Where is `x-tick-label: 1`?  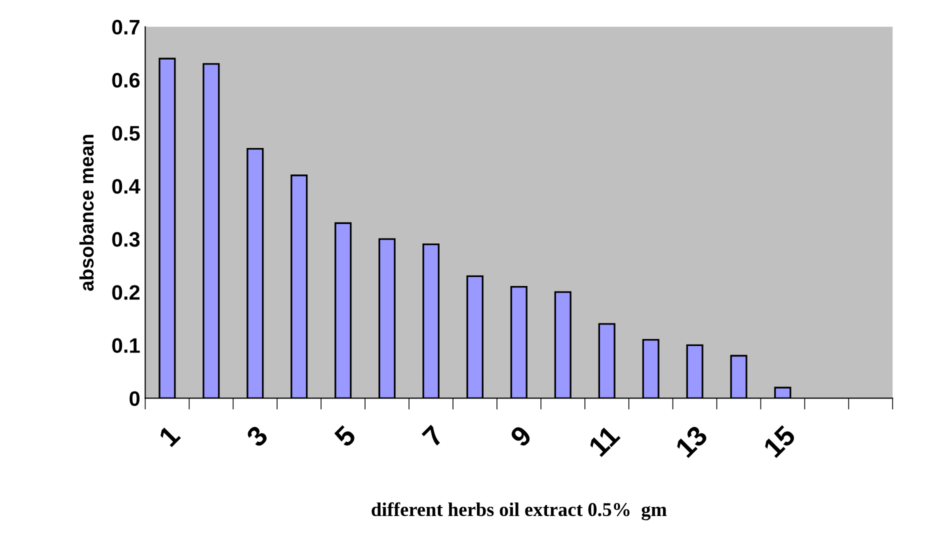
x-tick-label: 1 is located at coordinates (169, 436).